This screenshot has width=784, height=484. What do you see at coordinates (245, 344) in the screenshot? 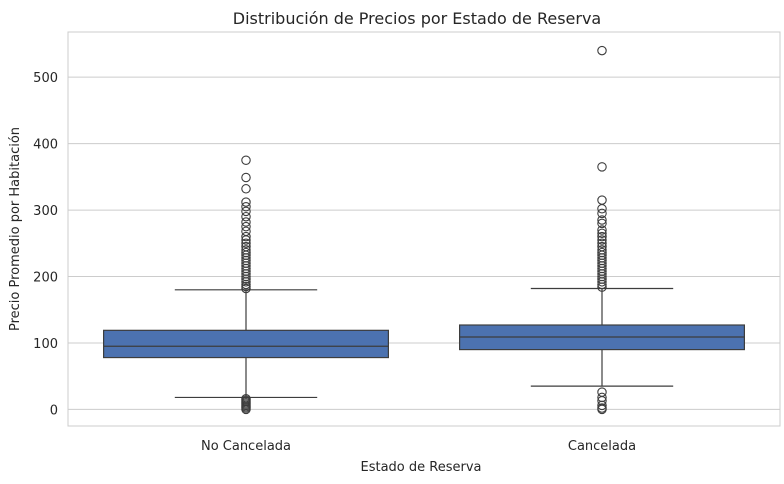
I see `iqr-box` at bounding box center [245, 344].